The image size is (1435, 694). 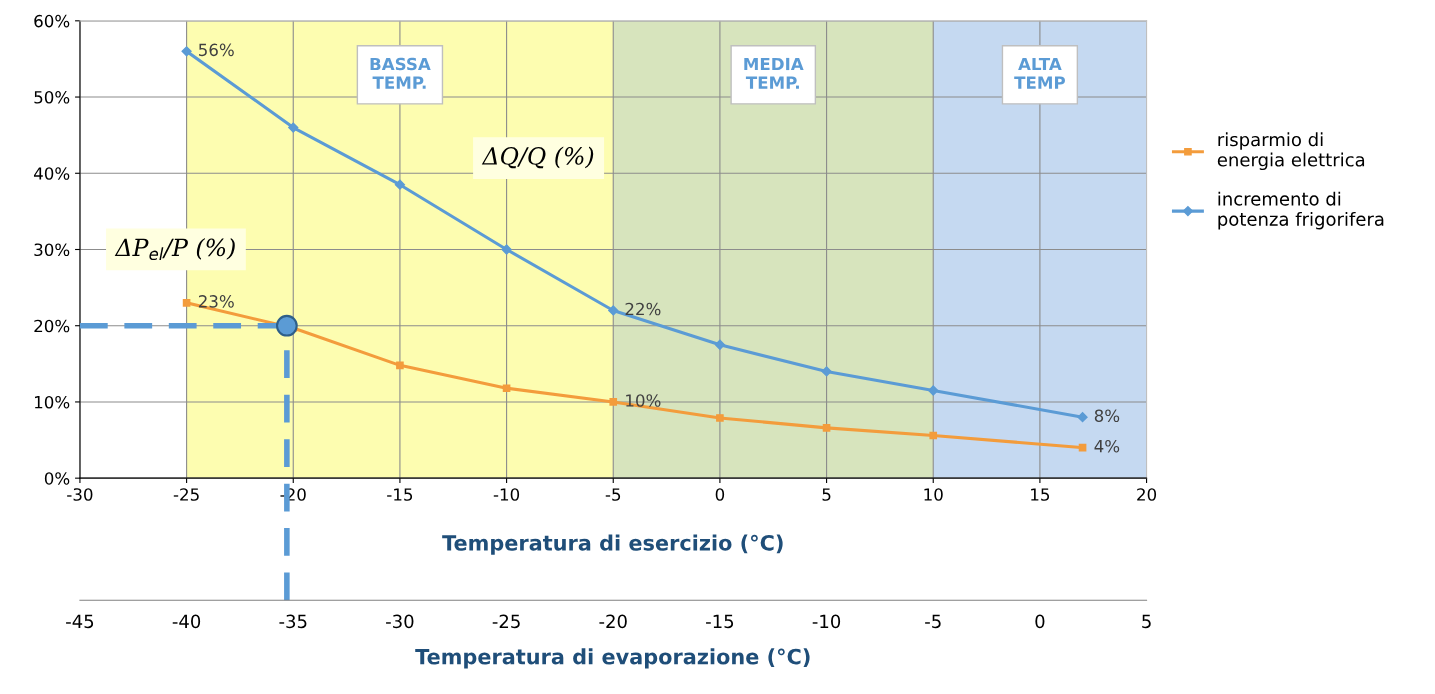 I want to click on x2-tick-label: -15, so click(x=720, y=621).